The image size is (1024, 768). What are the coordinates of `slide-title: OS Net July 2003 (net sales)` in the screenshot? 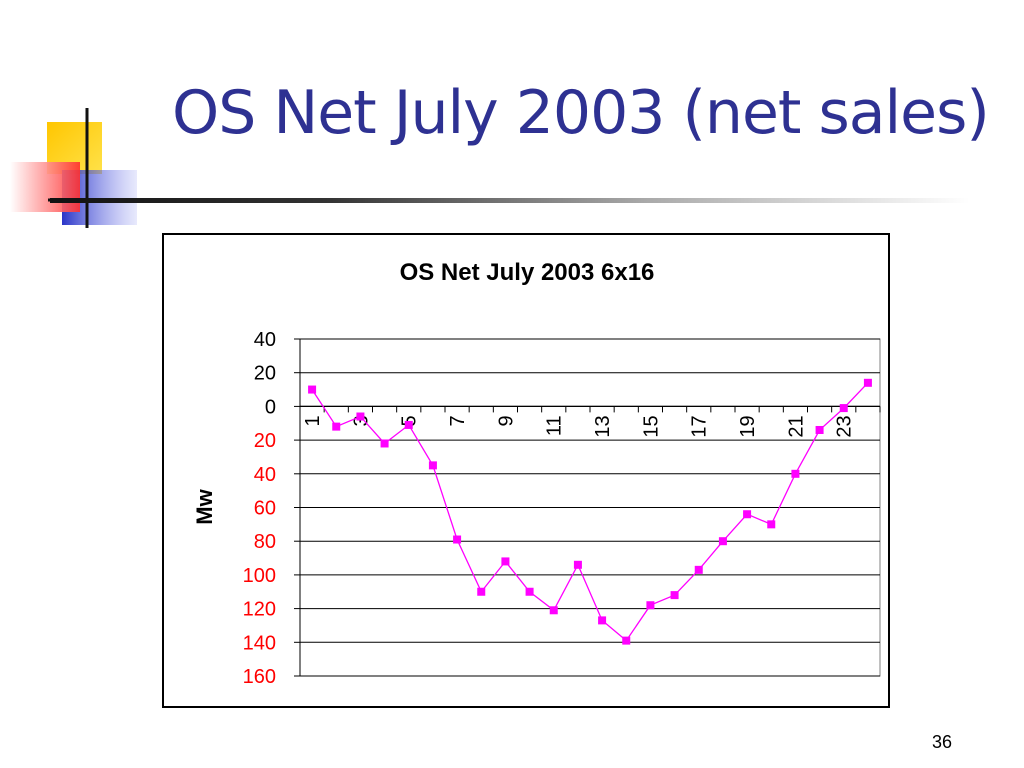 It's located at (581, 113).